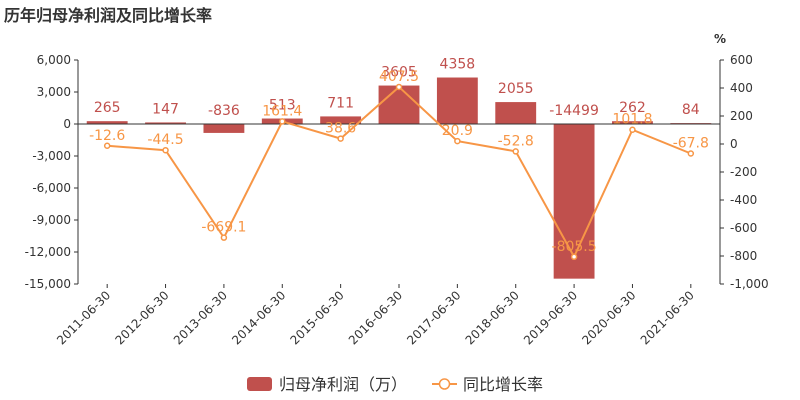 Image resolution: width=800 pixels, height=400 pixels. Describe the element at coordinates (340, 103) in the screenshot. I see `bar-value-label: 711` at that location.